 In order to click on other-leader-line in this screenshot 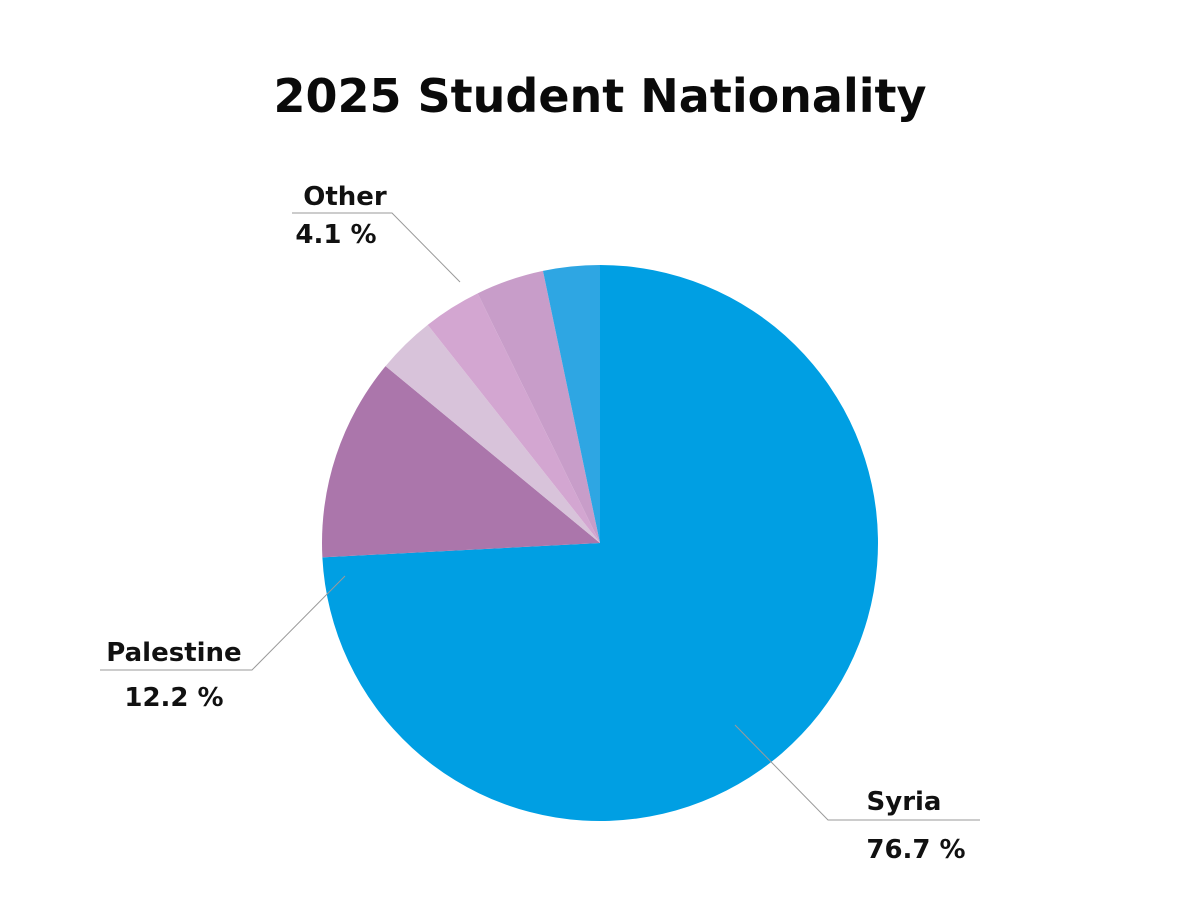, I will do `click(376, 247)`.